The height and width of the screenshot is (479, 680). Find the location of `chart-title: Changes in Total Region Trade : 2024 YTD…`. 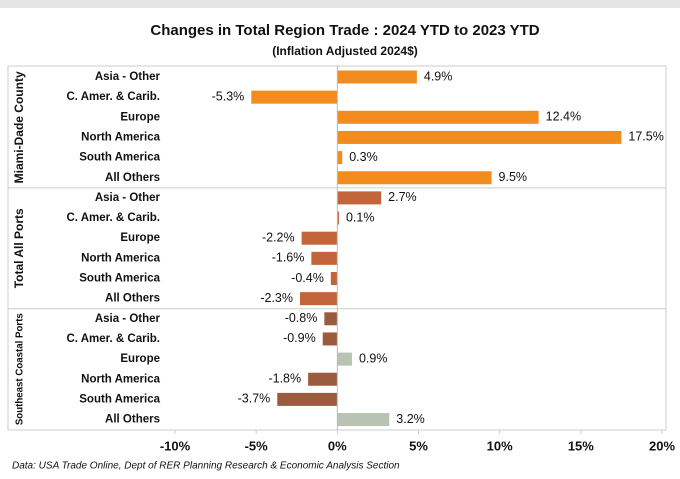

chart-title: Changes in Total Region Trade : 2024 YTD… is located at coordinates (344, 30).